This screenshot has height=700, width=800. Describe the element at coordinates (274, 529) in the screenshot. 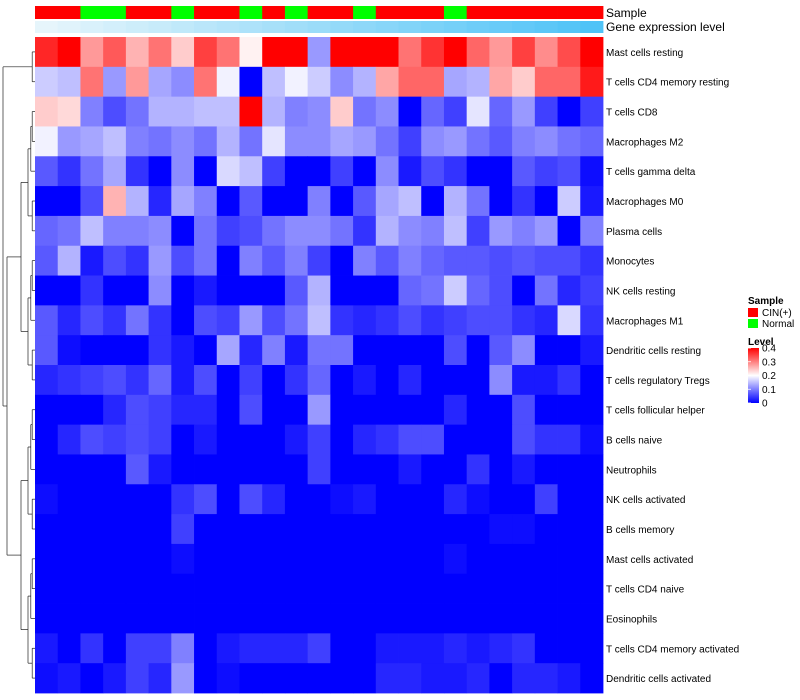

I see `heatmap-cell-r16-c10` at that location.